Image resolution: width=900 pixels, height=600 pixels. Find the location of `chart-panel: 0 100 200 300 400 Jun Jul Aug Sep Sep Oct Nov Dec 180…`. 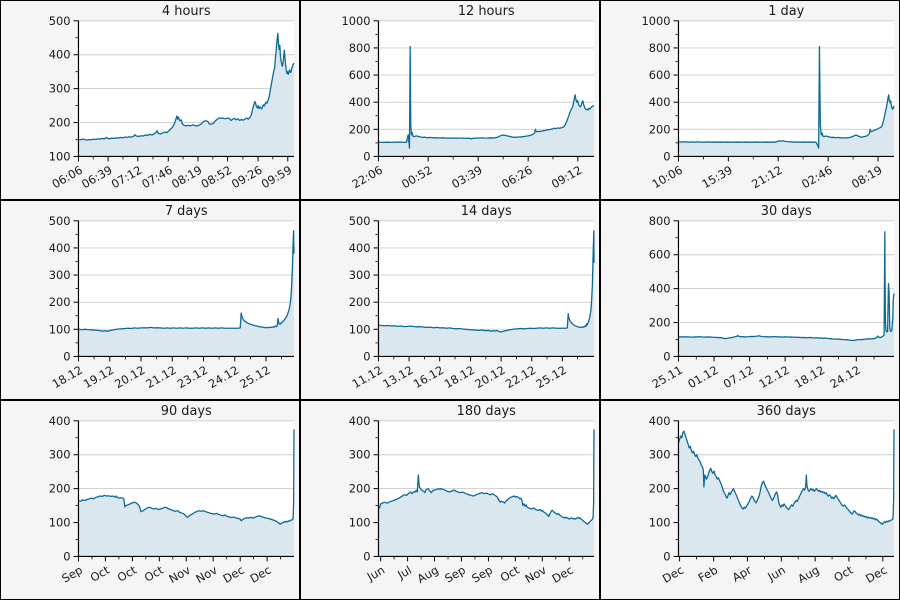

chart-panel: 0 100 200 300 400 Jun Jul Aug Sep Sep Oct Nov Dec 180… is located at coordinates (450, 500).